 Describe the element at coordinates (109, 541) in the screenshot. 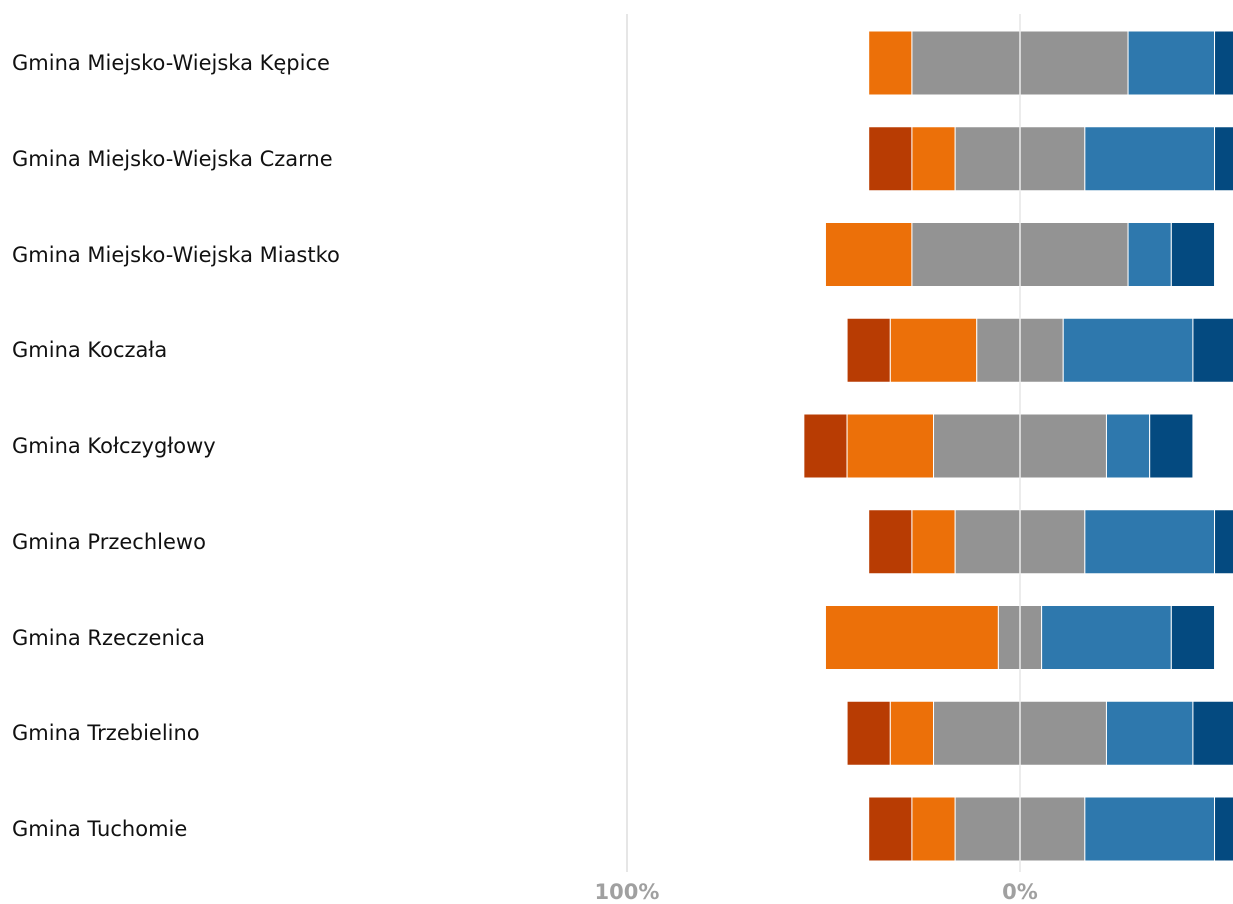

I see `category-label: Gmina Przechlewo` at that location.